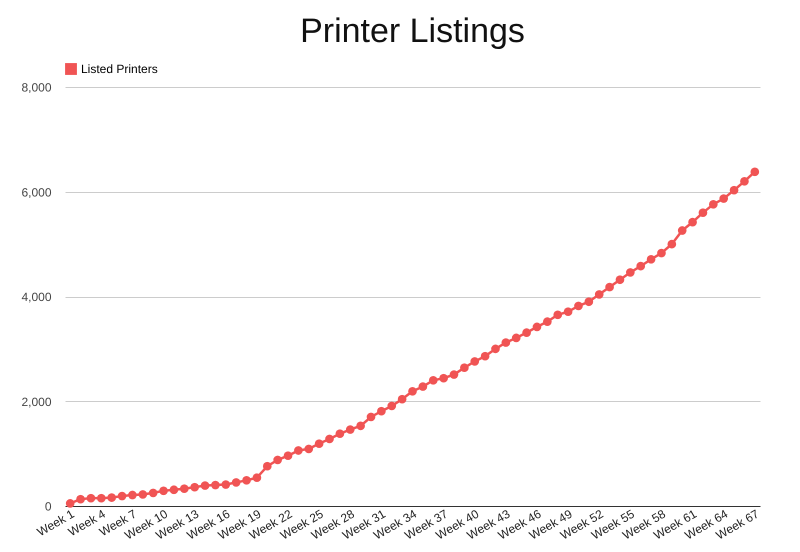  What do you see at coordinates (36, 192) in the screenshot?
I see `y-tick-label: 6,000` at bounding box center [36, 192].